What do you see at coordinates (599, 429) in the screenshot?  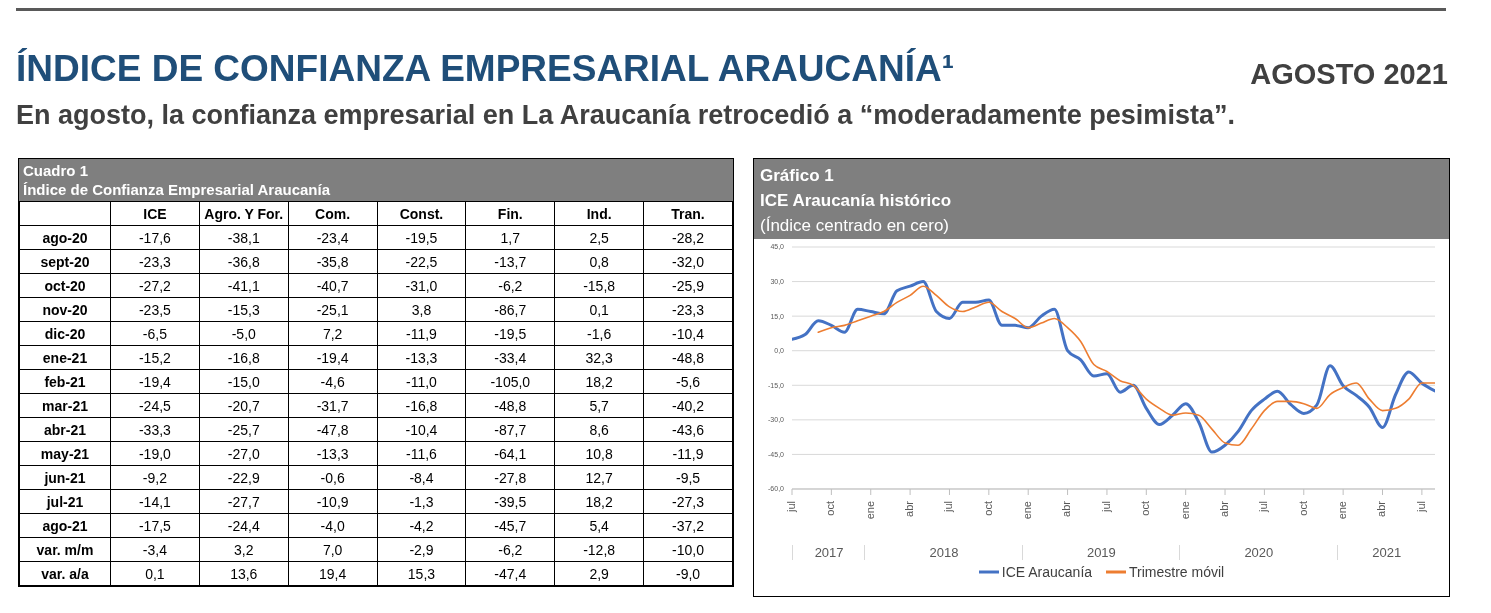 I see `data-label: 8,6` at bounding box center [599, 429].